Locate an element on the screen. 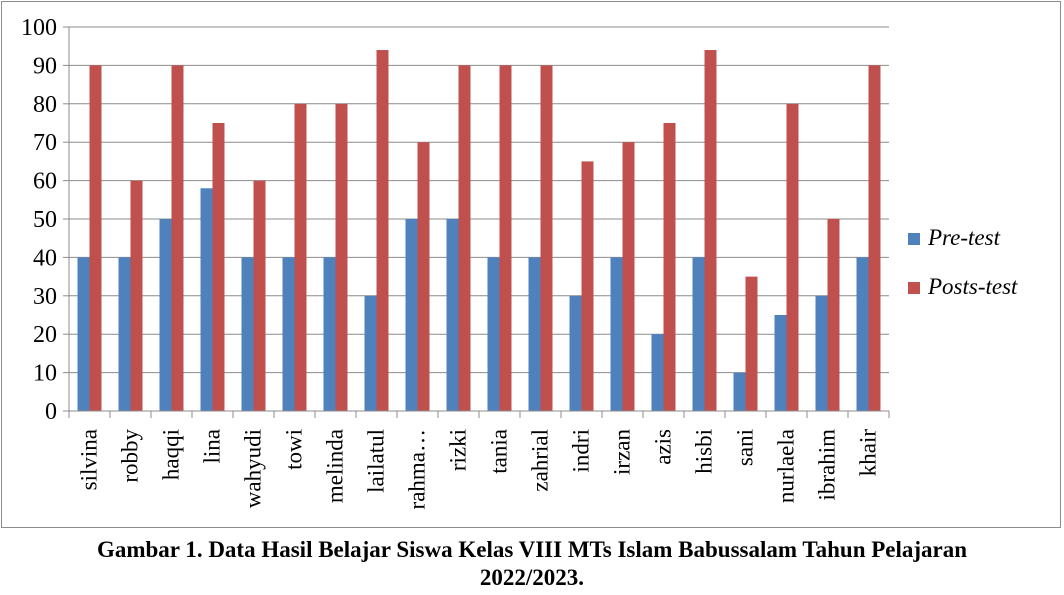  bar-pre-test-rizki is located at coordinates (452, 315).